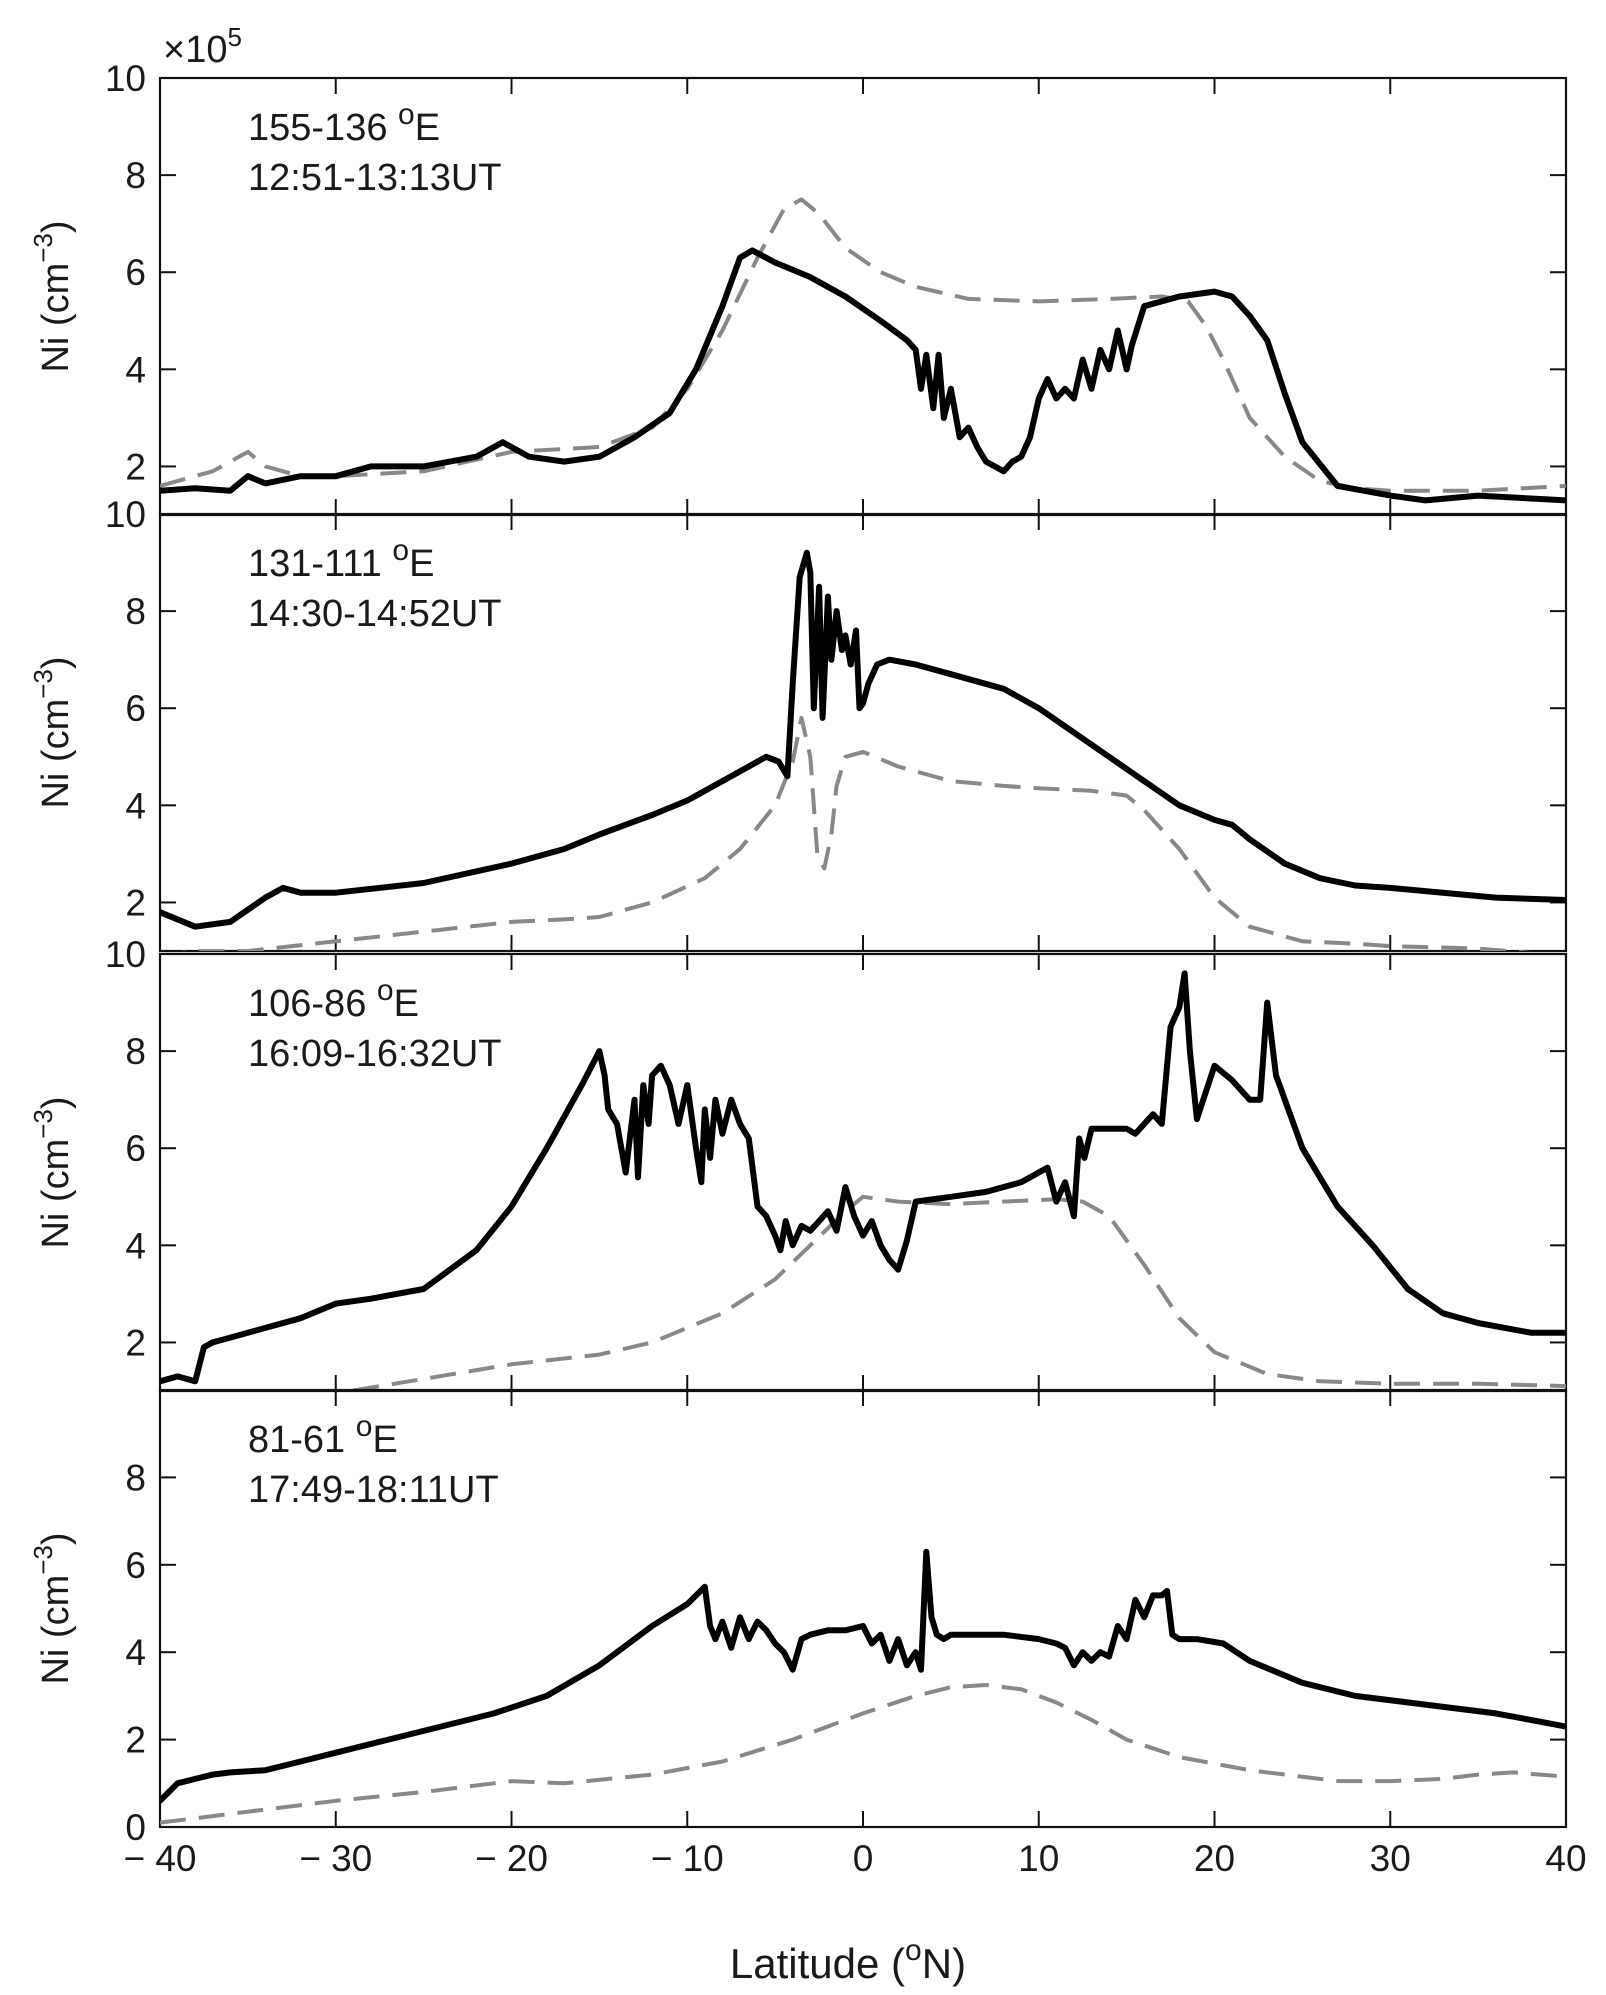  I want to click on y-multiplier-exponent: 5, so click(234, 37).